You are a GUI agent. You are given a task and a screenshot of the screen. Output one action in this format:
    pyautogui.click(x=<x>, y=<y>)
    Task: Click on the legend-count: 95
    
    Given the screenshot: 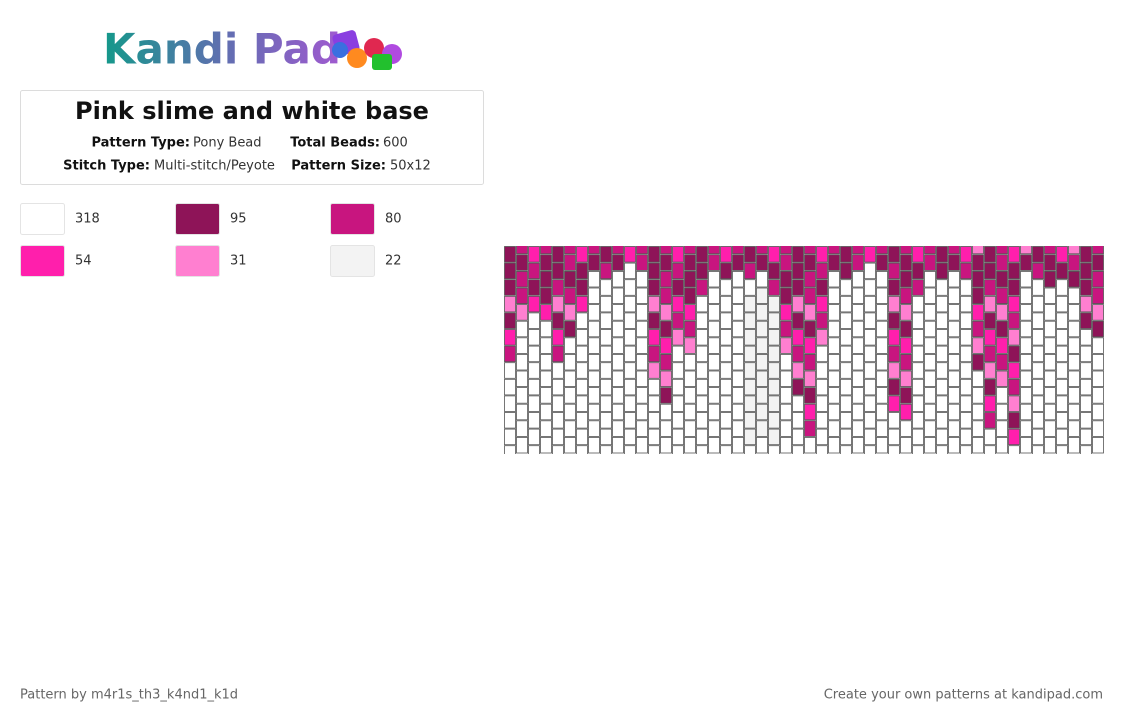 What is the action you would take?
    pyautogui.click(x=238, y=219)
    